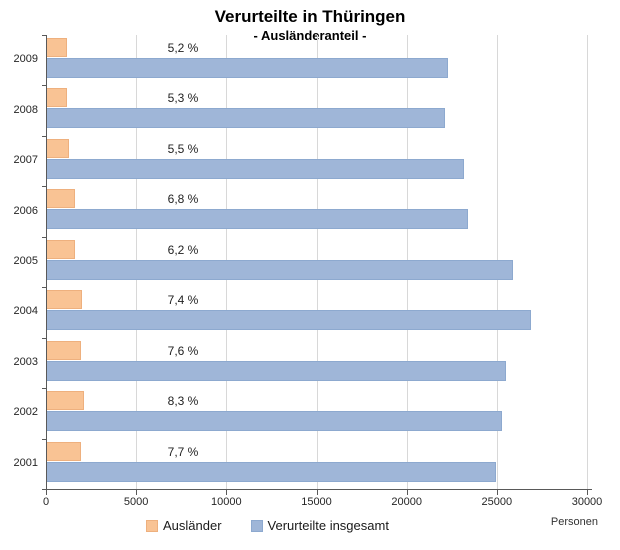  Describe the element at coordinates (25, 462) in the screenshot. I see `ytick-label-2001: 2001` at that location.